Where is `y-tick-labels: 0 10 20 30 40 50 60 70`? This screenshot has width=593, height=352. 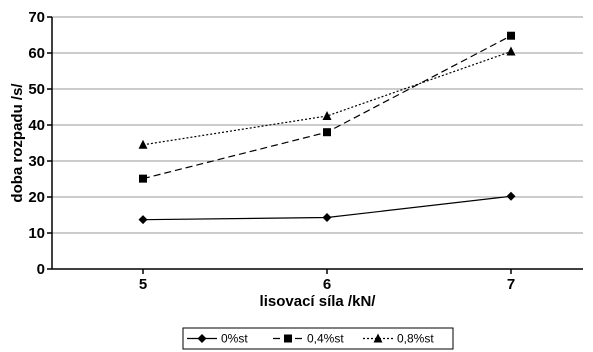
y-tick-labels: 0 10 20 30 40 50 60 70 is located at coordinates (36, 143).